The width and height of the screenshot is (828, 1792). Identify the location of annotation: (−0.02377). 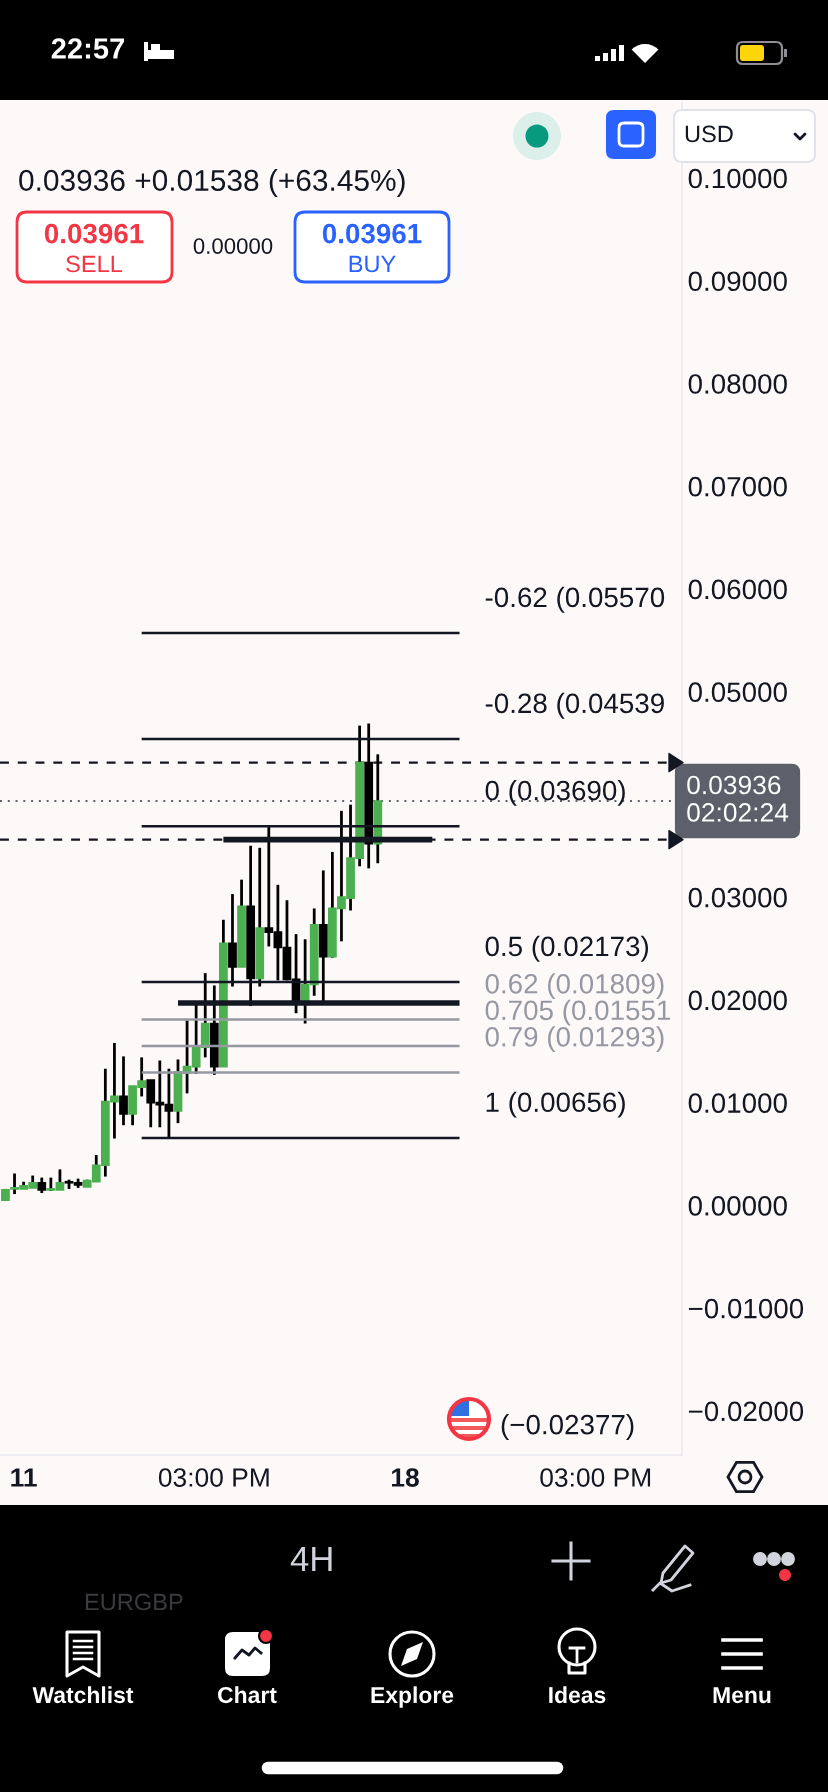
(567, 1427).